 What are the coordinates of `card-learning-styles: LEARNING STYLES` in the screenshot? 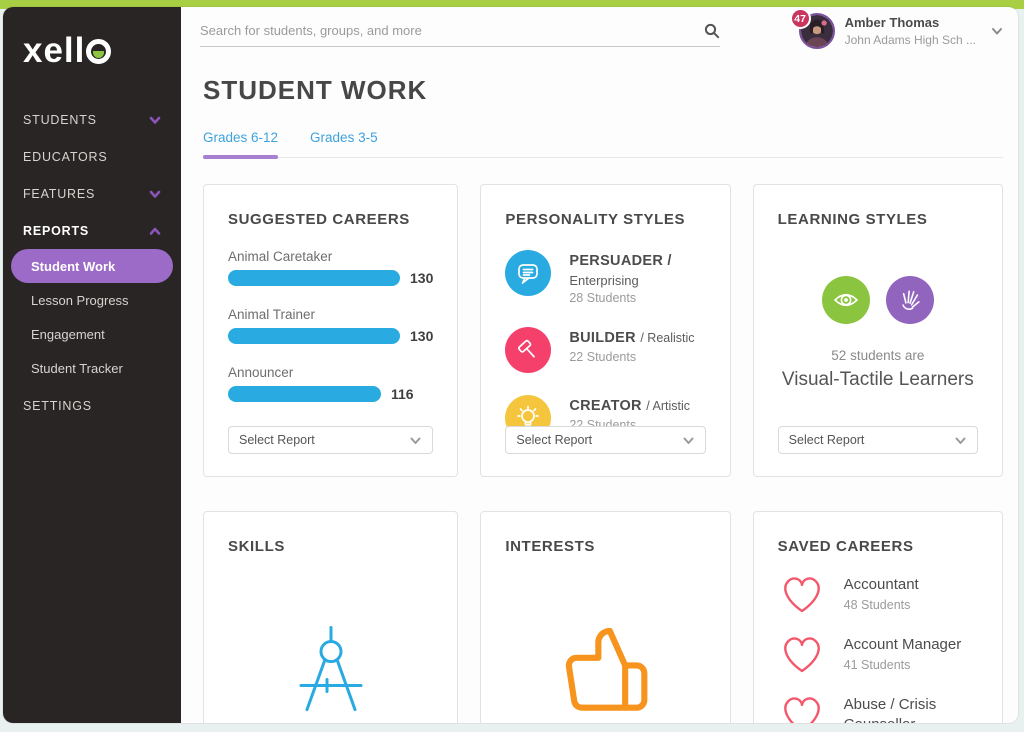 It's located at (877, 330).